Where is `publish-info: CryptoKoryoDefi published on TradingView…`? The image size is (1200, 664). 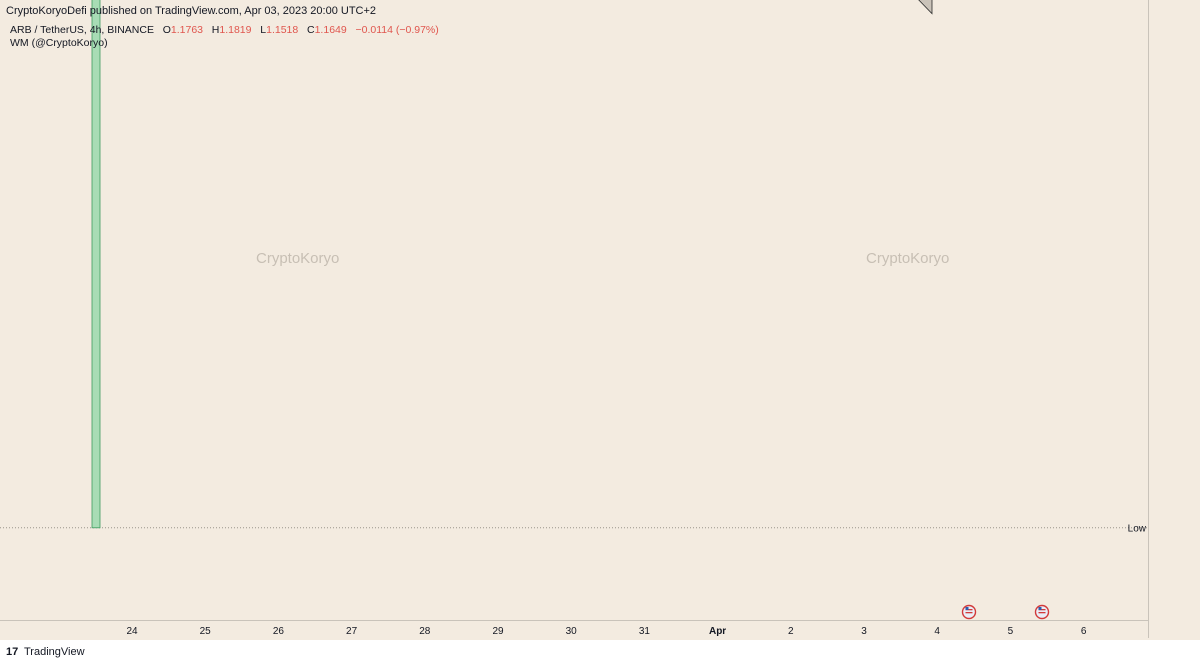
publish-info: CryptoKoryoDefi published on TradingView… is located at coordinates (191, 11).